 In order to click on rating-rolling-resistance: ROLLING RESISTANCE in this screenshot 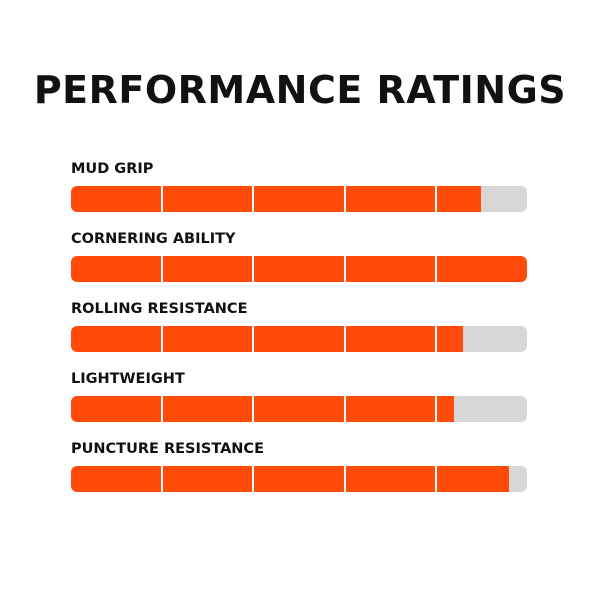, I will do `click(299, 333)`.